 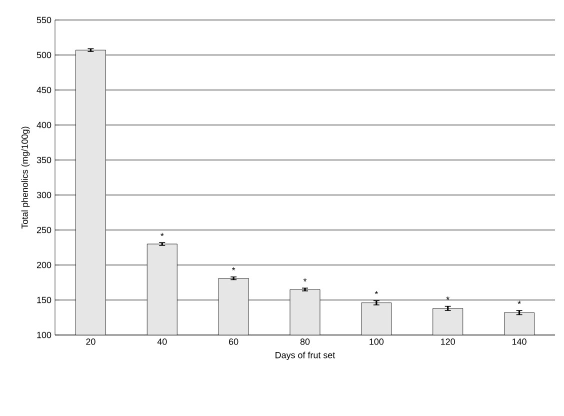 What do you see at coordinates (44, 160) in the screenshot?
I see `y-tick-label: 350` at bounding box center [44, 160].